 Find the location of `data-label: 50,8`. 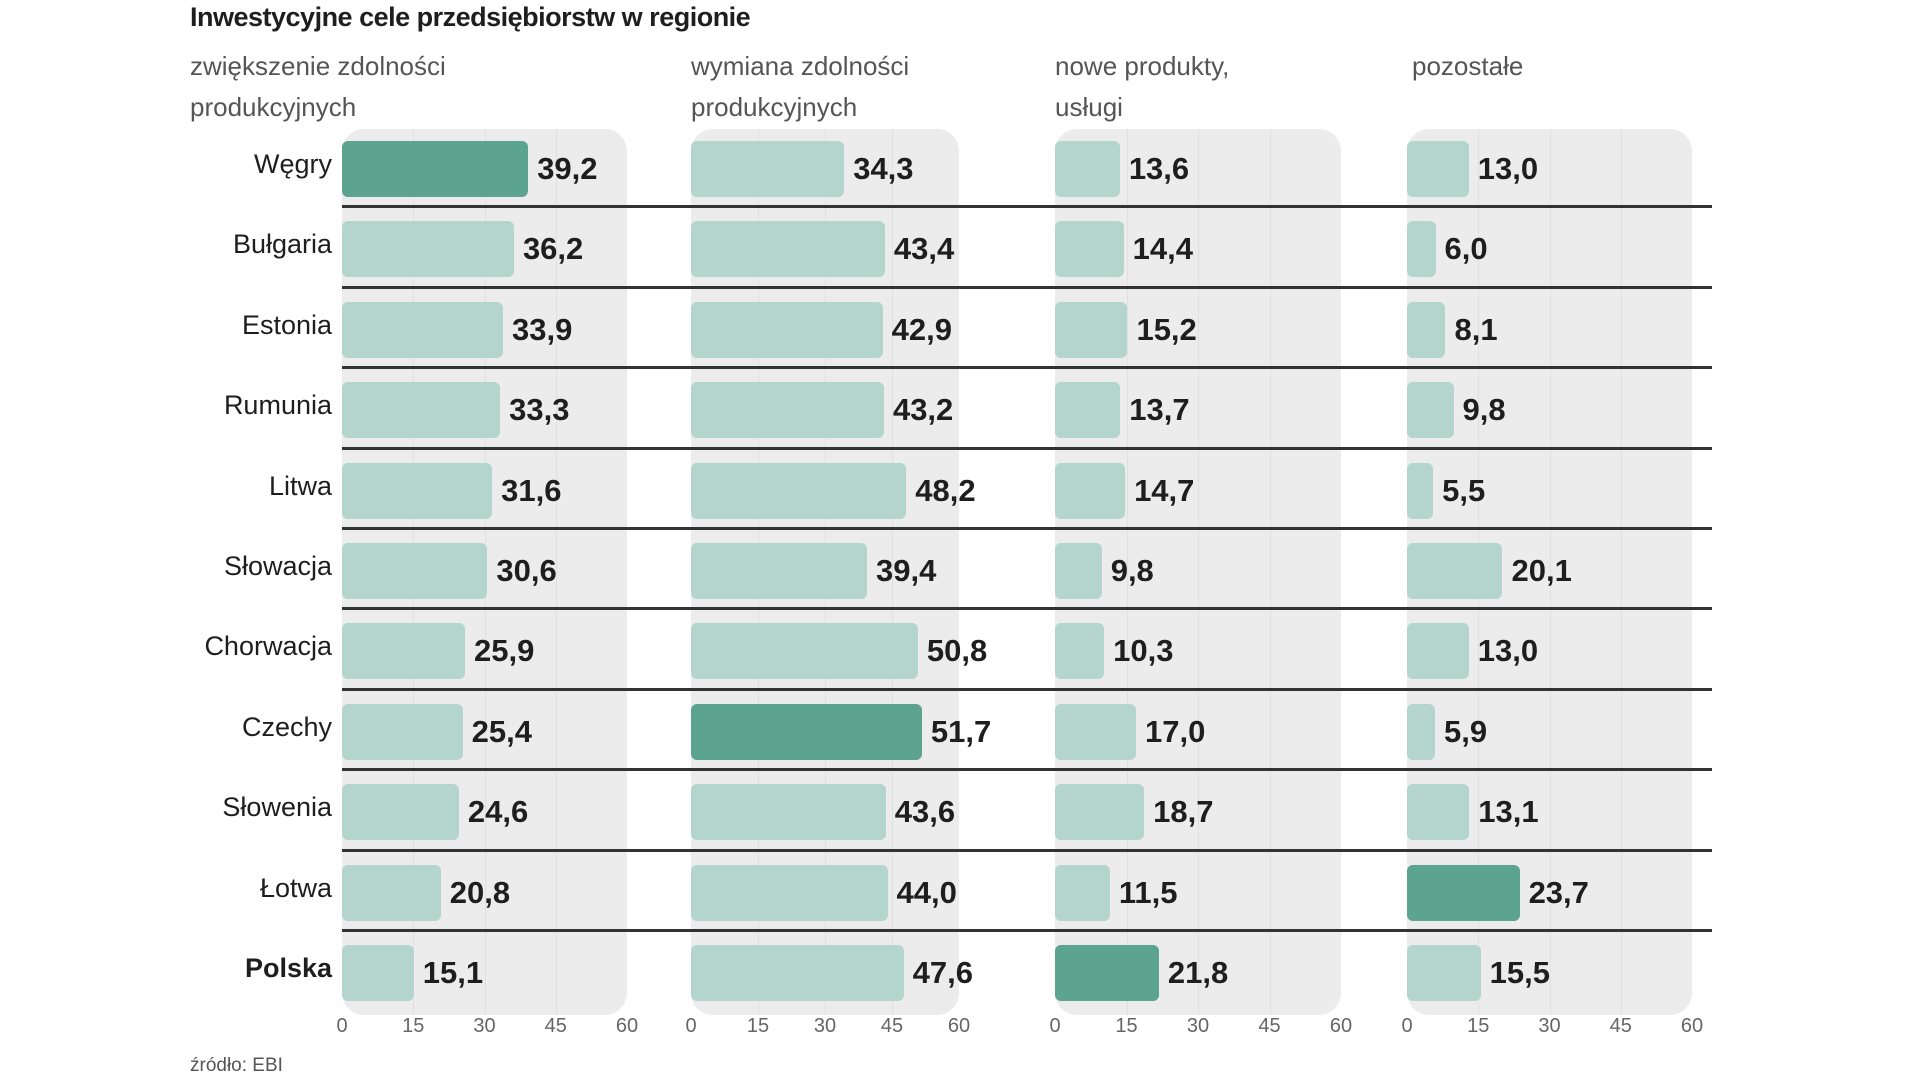

data-label: 50,8 is located at coordinates (957, 651).